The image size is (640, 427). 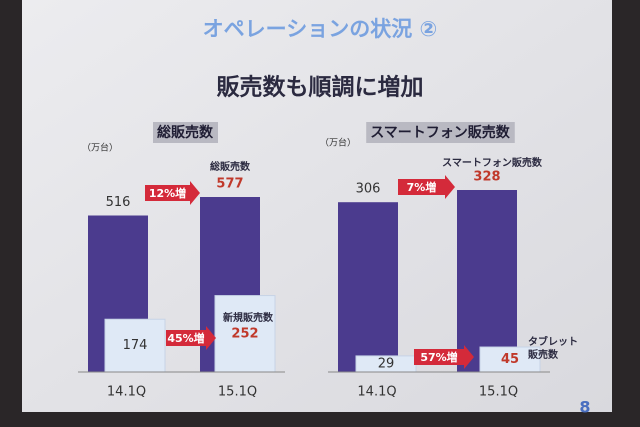 I want to click on annotation: 7%増, so click(x=422, y=187).